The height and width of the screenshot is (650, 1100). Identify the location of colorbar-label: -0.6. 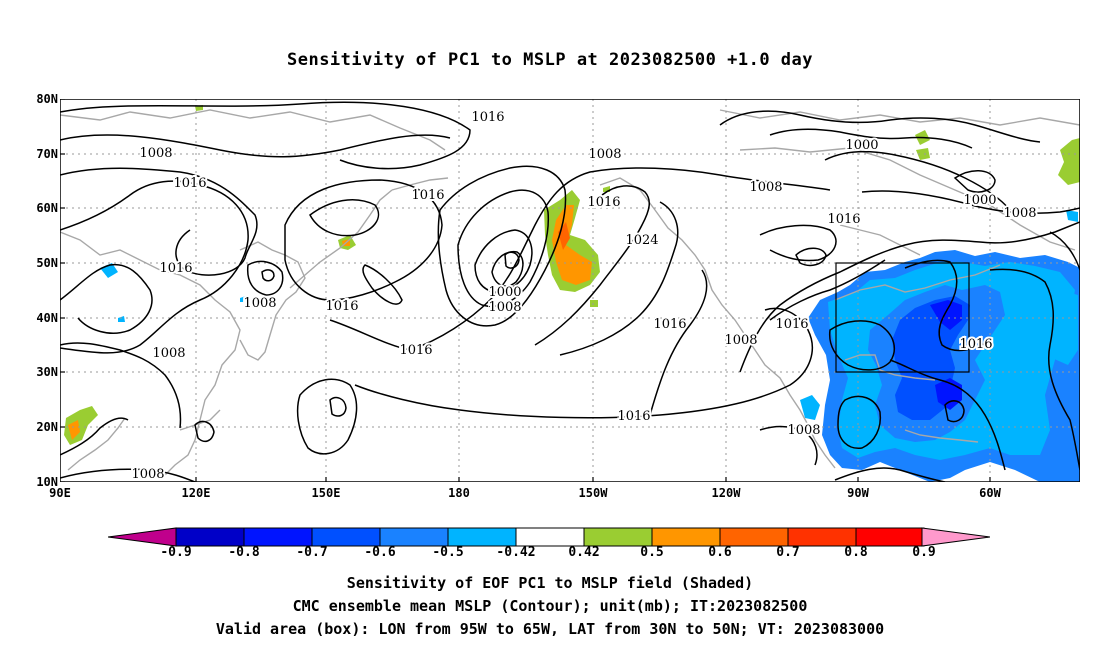
(380, 552).